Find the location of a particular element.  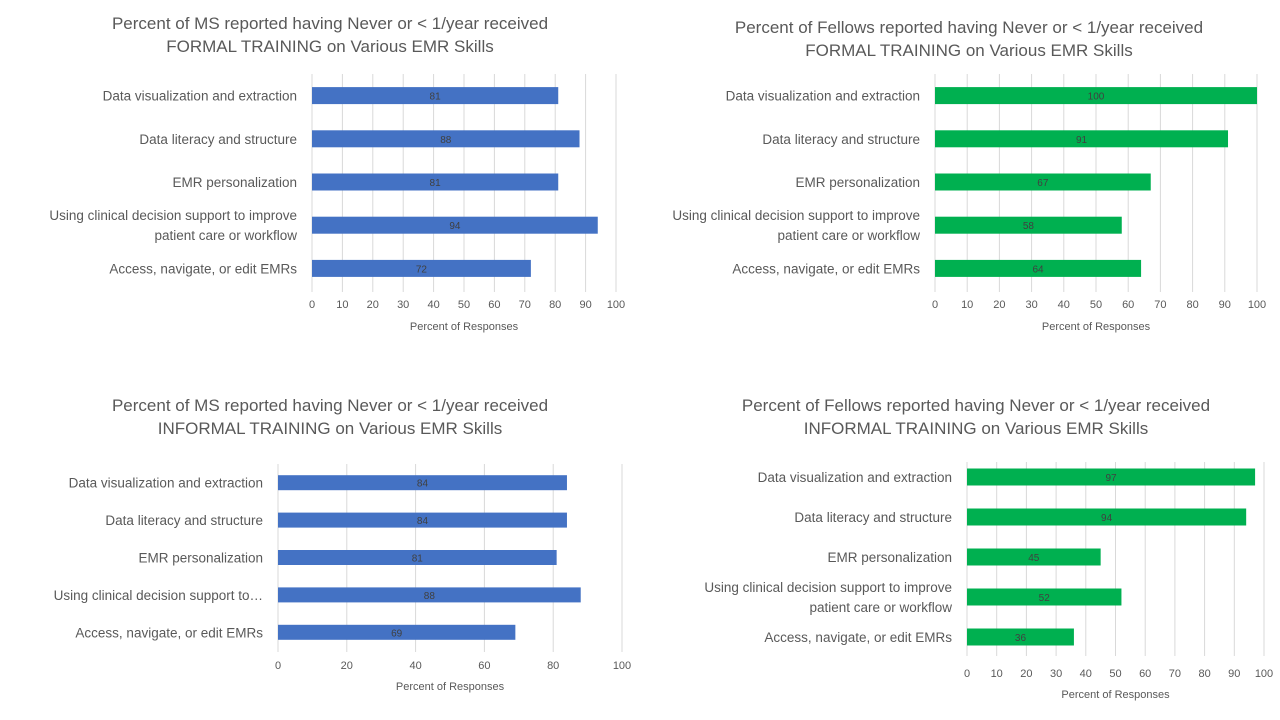

bar-data-label: 36 is located at coordinates (1021, 638).